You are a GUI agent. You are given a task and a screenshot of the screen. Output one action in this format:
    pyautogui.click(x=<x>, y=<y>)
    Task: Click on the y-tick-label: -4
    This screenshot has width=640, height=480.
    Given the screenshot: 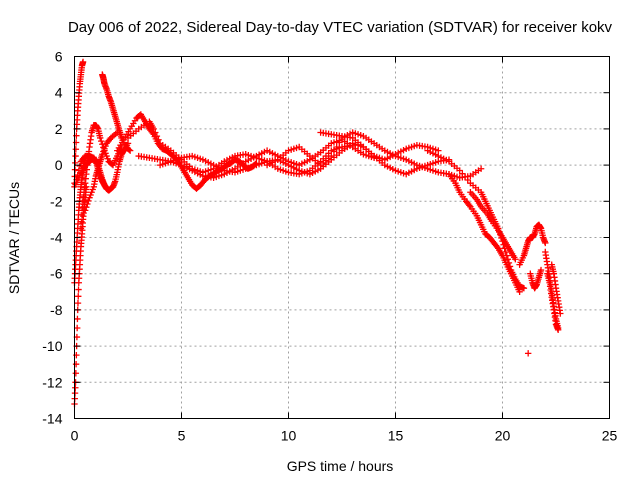 What is the action you would take?
    pyautogui.click(x=56, y=238)
    